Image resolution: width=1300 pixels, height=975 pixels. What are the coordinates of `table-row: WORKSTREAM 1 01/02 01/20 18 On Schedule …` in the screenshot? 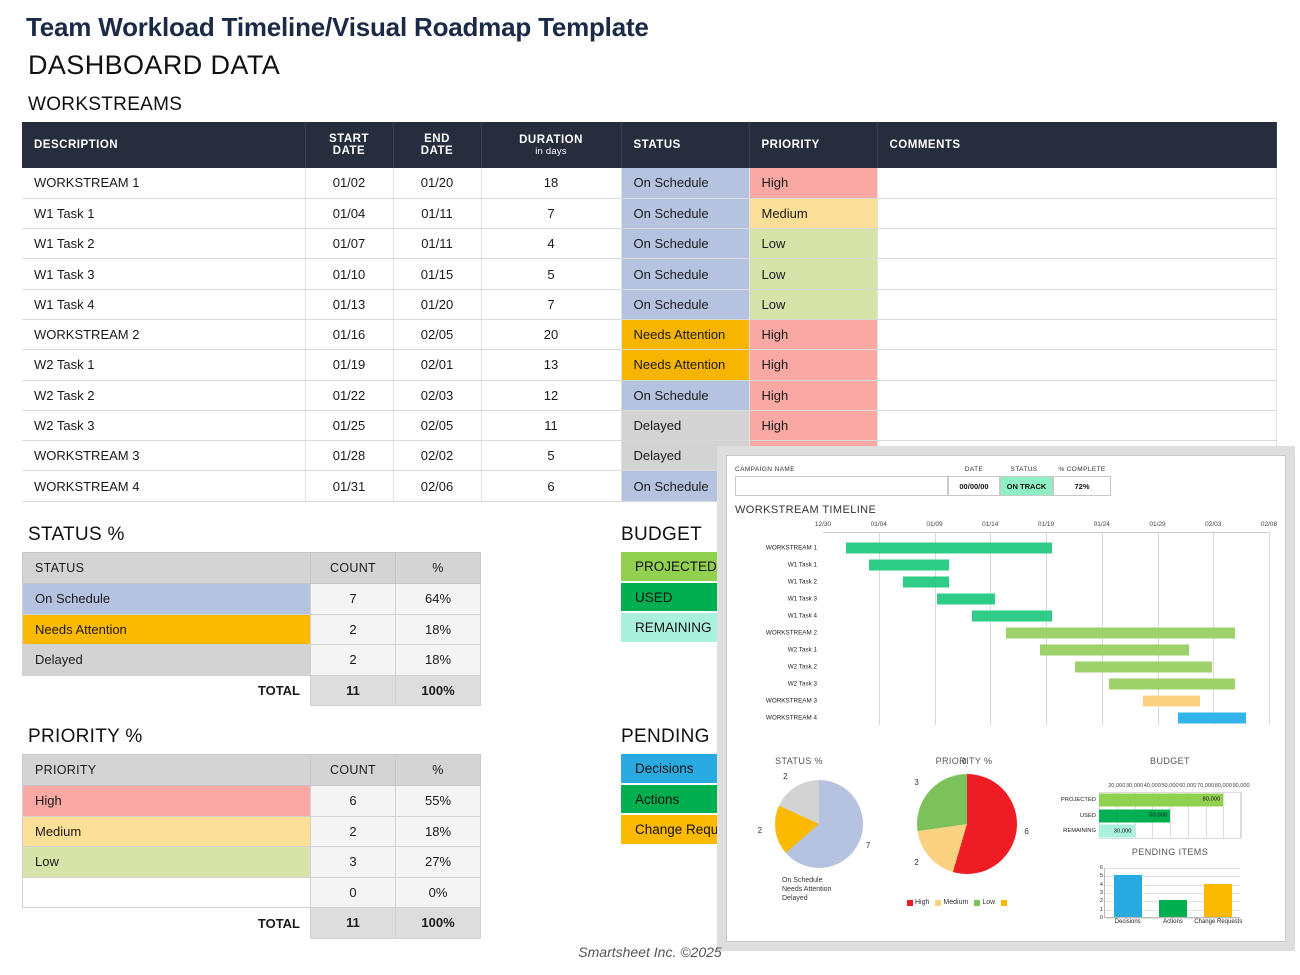 It's located at (649, 183).